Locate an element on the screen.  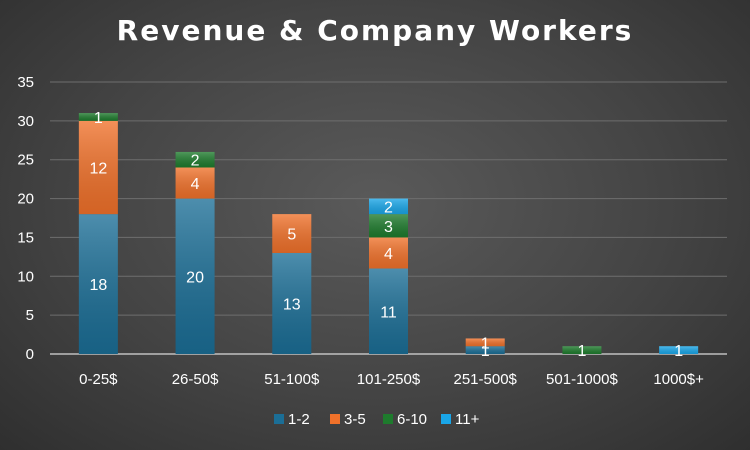
legend-item-label: 3-5 is located at coordinates (355, 419).